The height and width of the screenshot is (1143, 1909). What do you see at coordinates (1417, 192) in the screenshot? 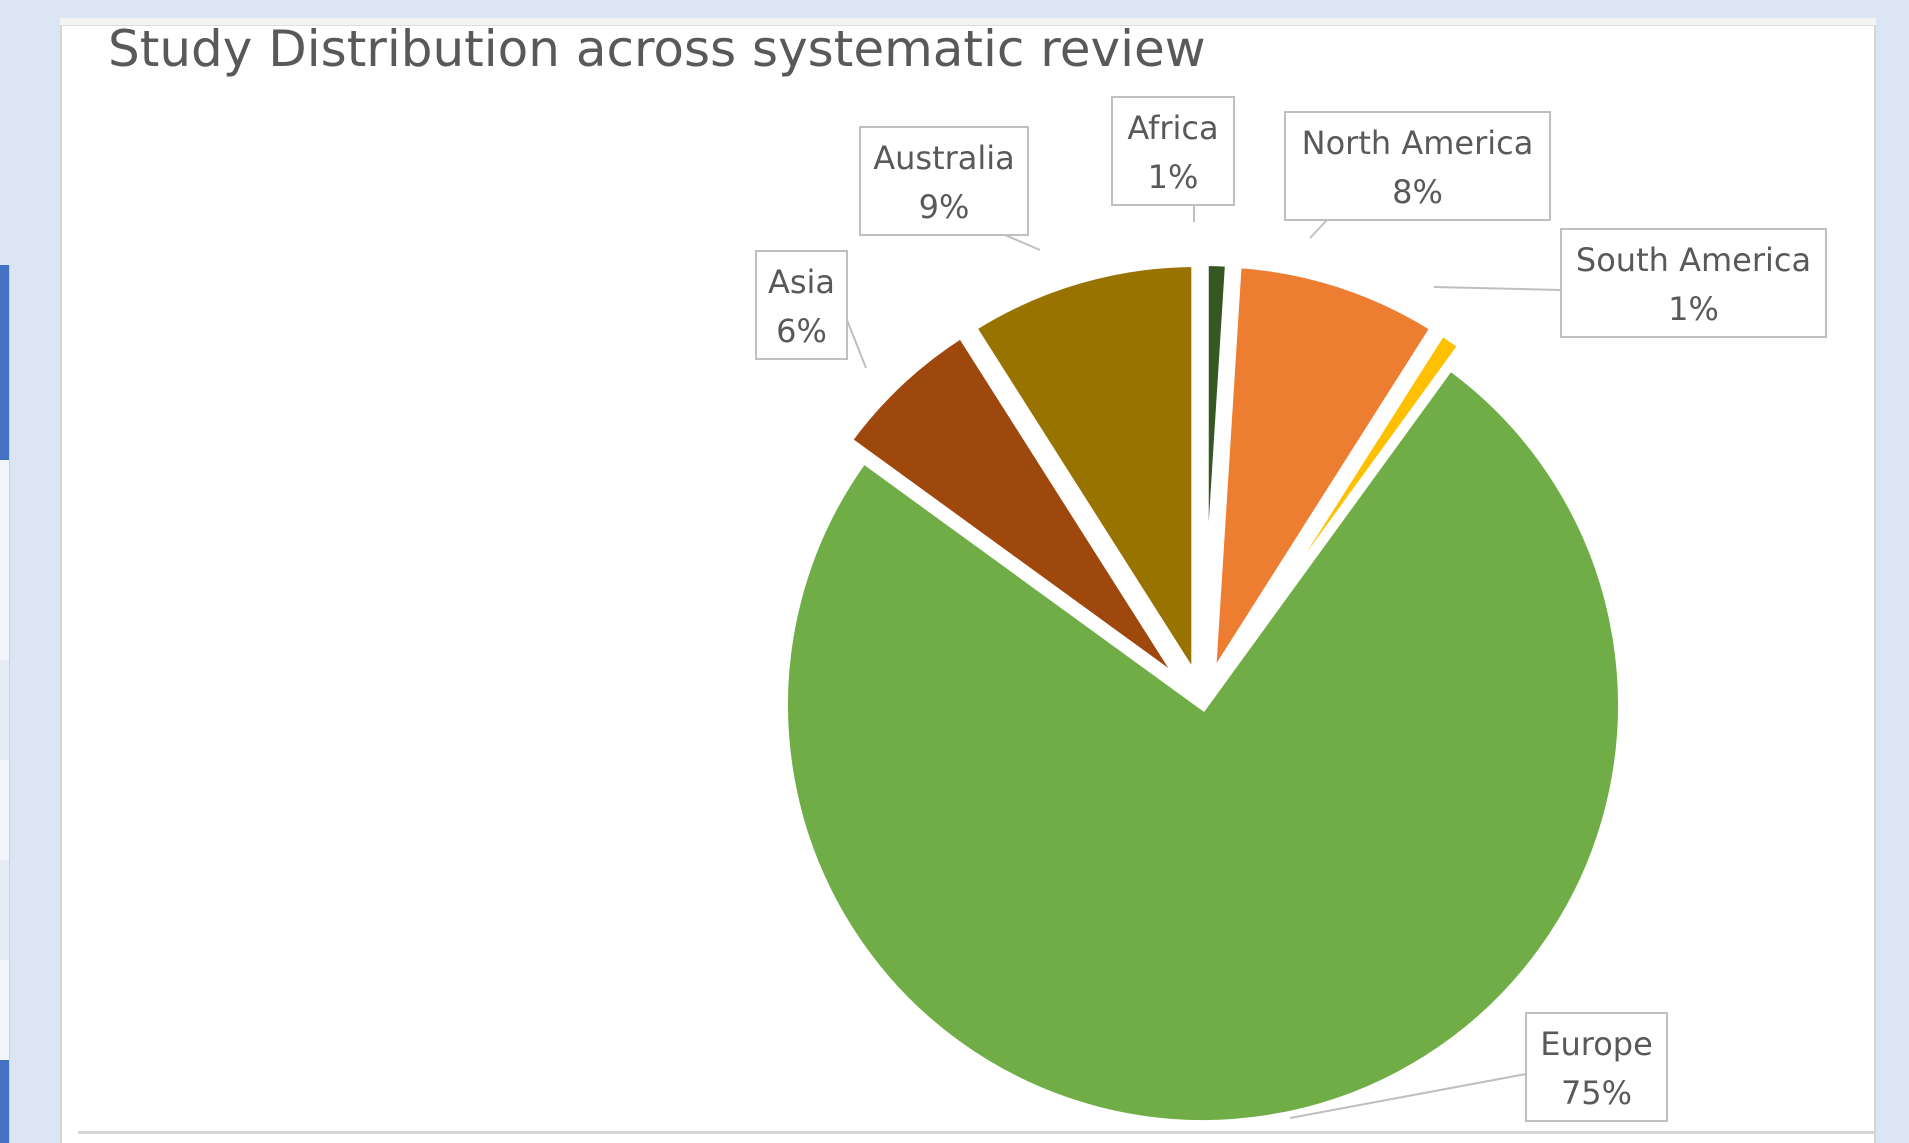
I see `label-percent: 8%` at bounding box center [1417, 192].